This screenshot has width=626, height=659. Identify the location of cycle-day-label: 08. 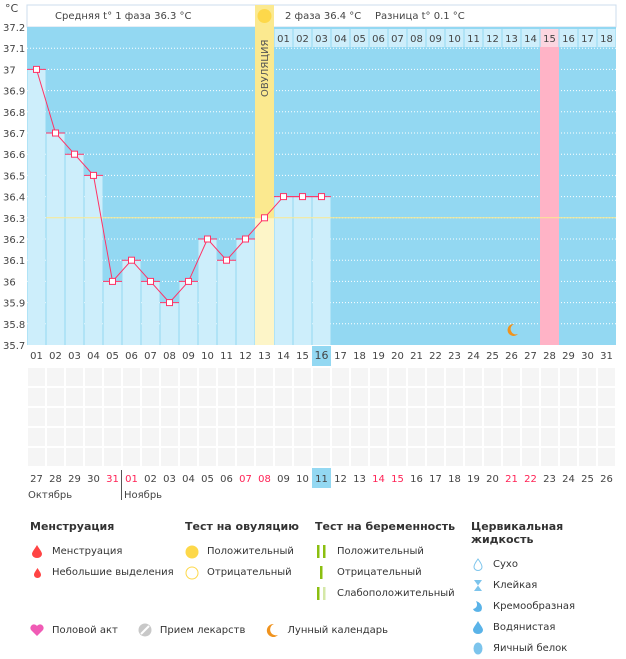
(169, 356).